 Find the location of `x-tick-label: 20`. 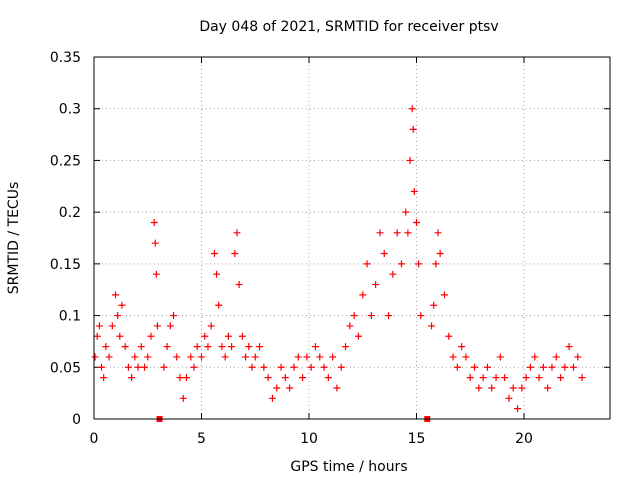

x-tick-label: 20 is located at coordinates (524, 439).